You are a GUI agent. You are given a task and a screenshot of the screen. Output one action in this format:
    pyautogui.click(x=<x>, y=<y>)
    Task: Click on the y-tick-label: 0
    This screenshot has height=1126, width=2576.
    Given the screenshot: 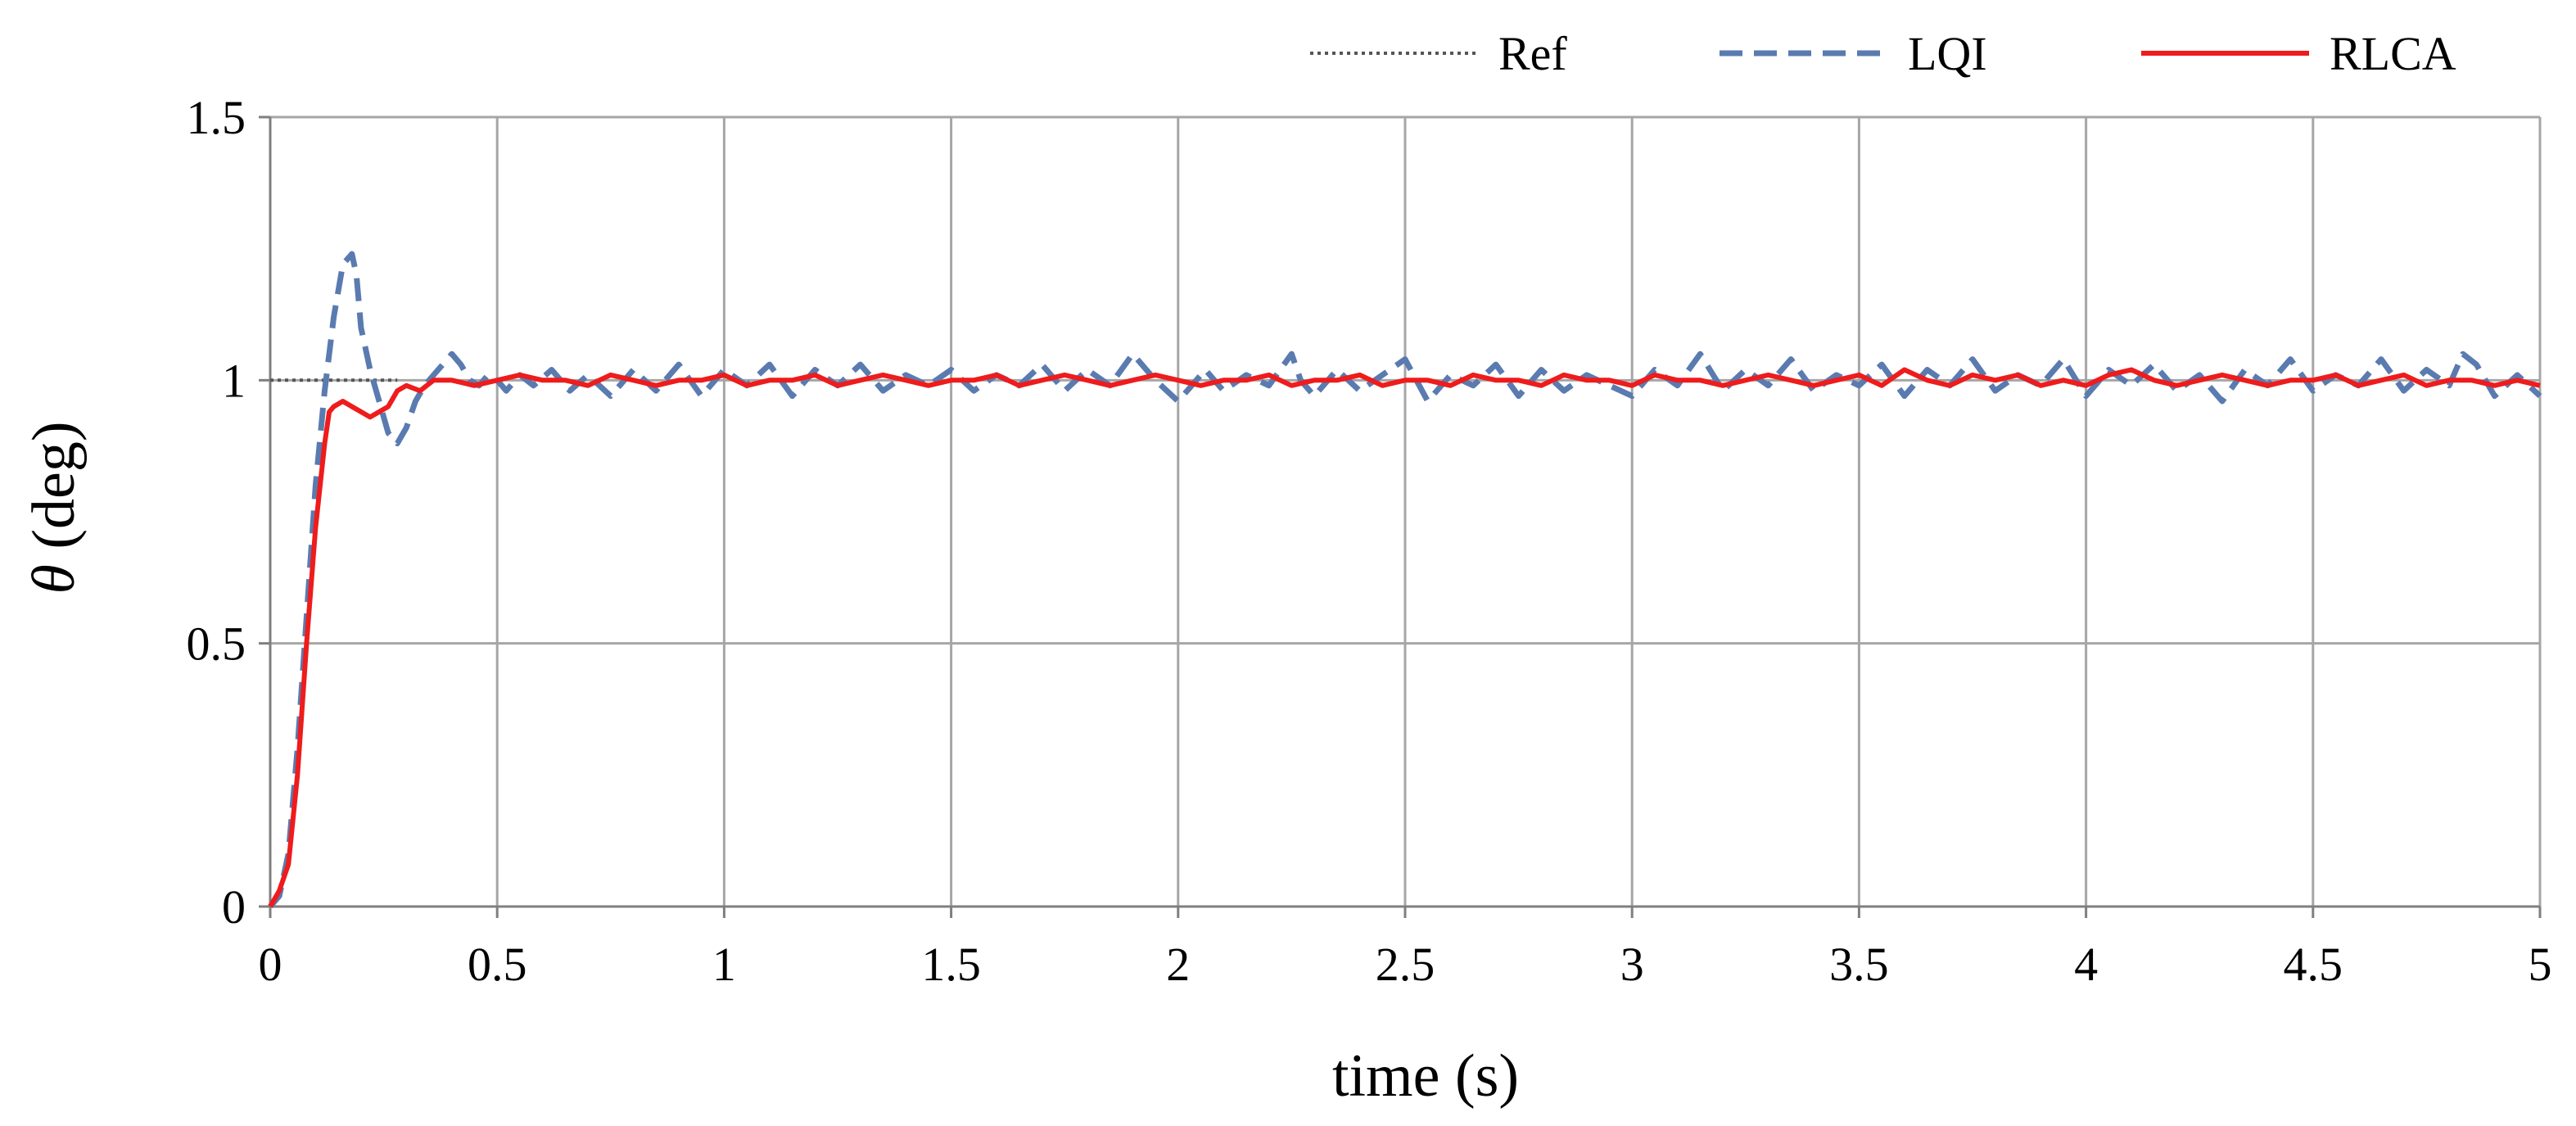 What is the action you would take?
    pyautogui.click(x=234, y=907)
    